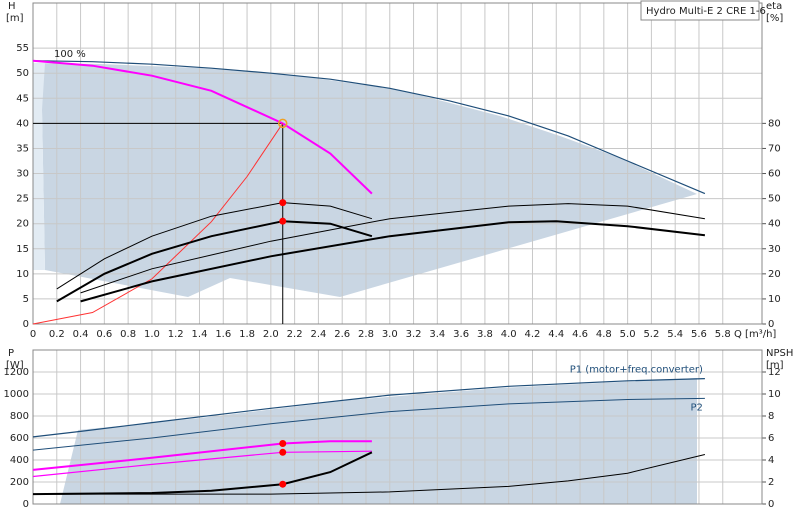 This screenshot has width=800, height=520. What do you see at coordinates (16, 394) in the screenshot?
I see `y-tick-label: 1000` at bounding box center [16, 394].